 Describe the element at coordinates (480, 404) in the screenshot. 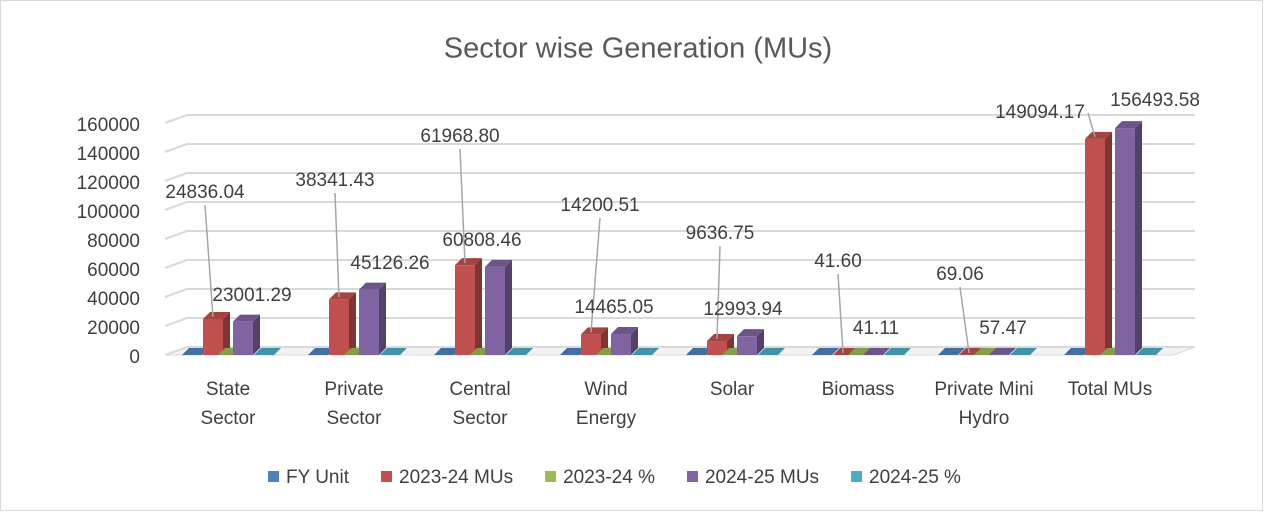

I see `x-tick-label: Central Sector` at that location.